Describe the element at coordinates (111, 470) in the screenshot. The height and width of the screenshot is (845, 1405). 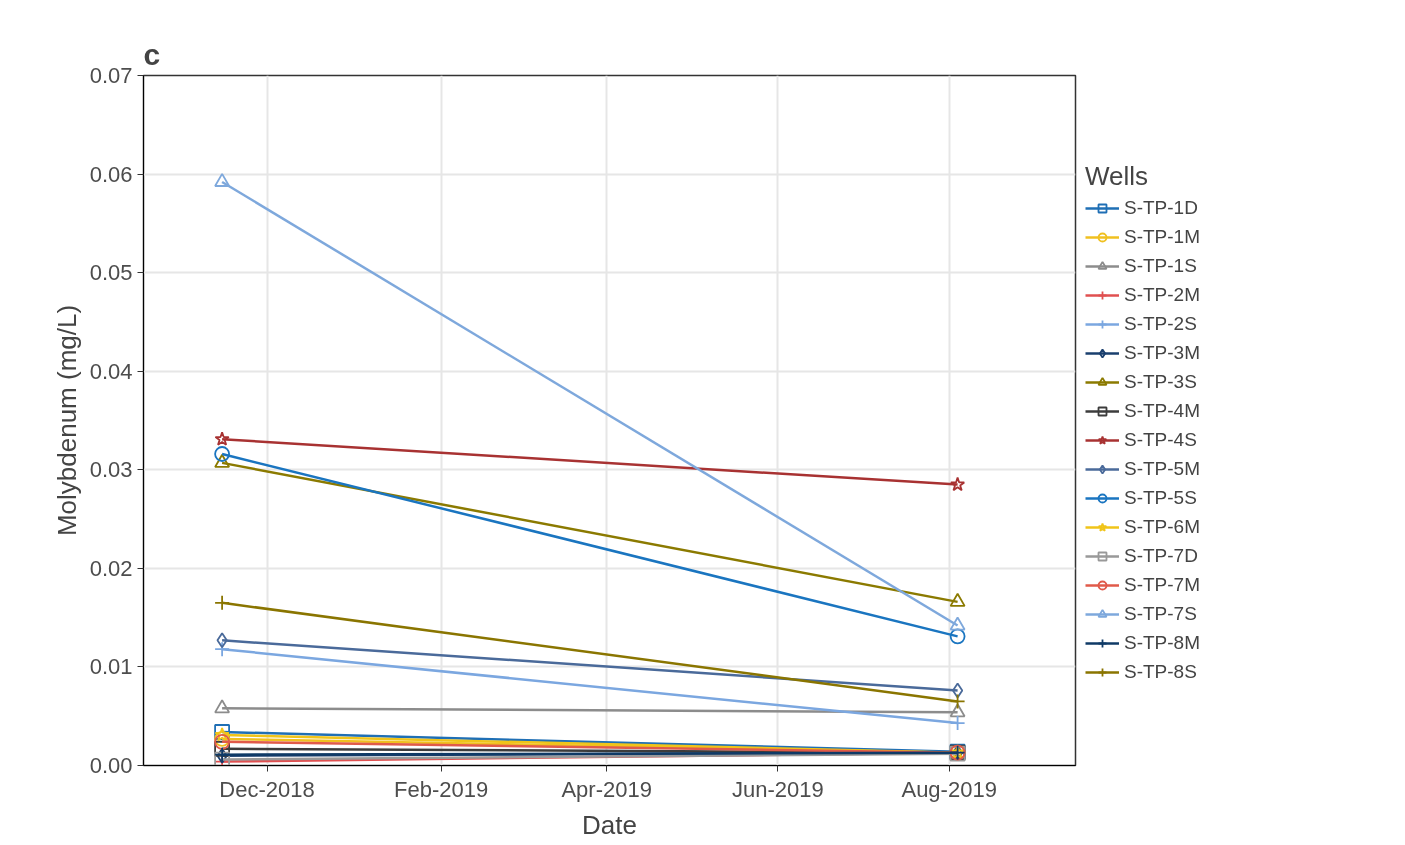
I see `y-tick-label: 0.03` at that location.